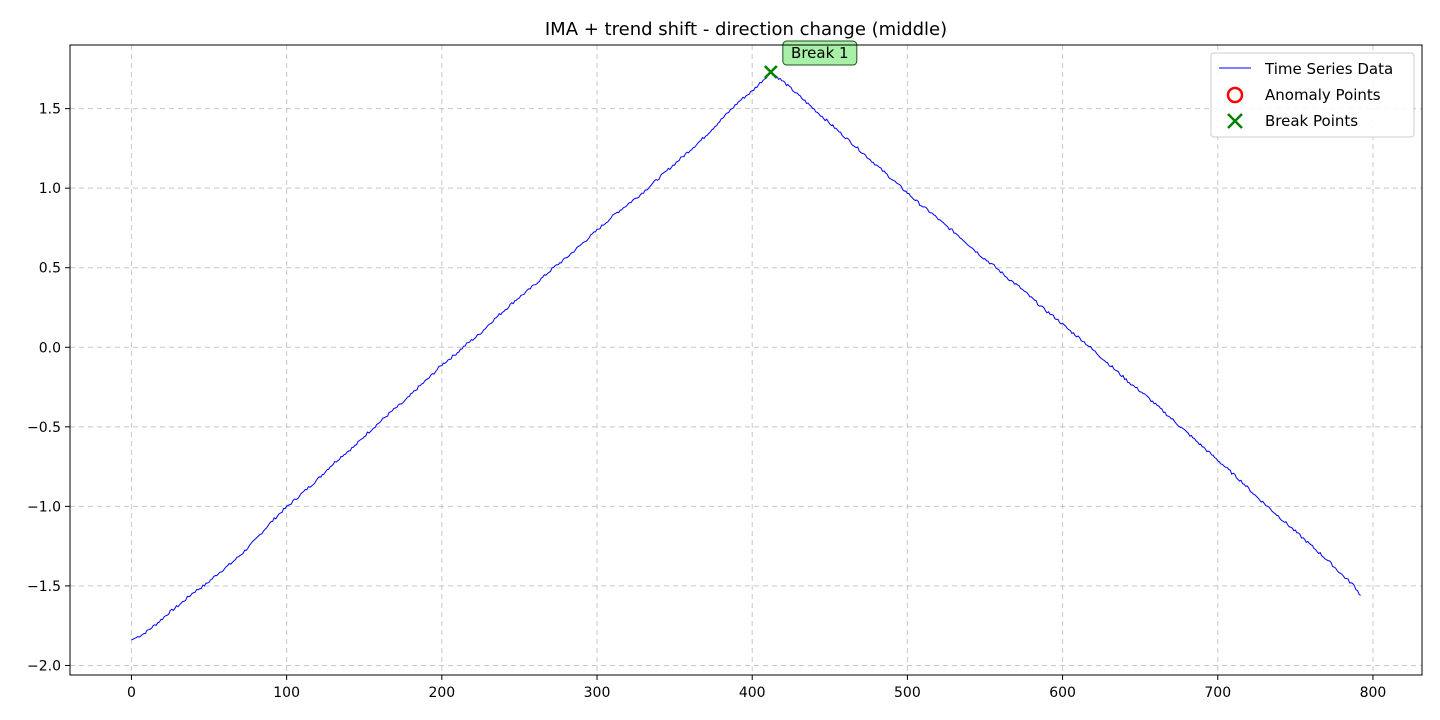  What do you see at coordinates (1373, 693) in the screenshot?
I see `x-tick-label: 800` at bounding box center [1373, 693].